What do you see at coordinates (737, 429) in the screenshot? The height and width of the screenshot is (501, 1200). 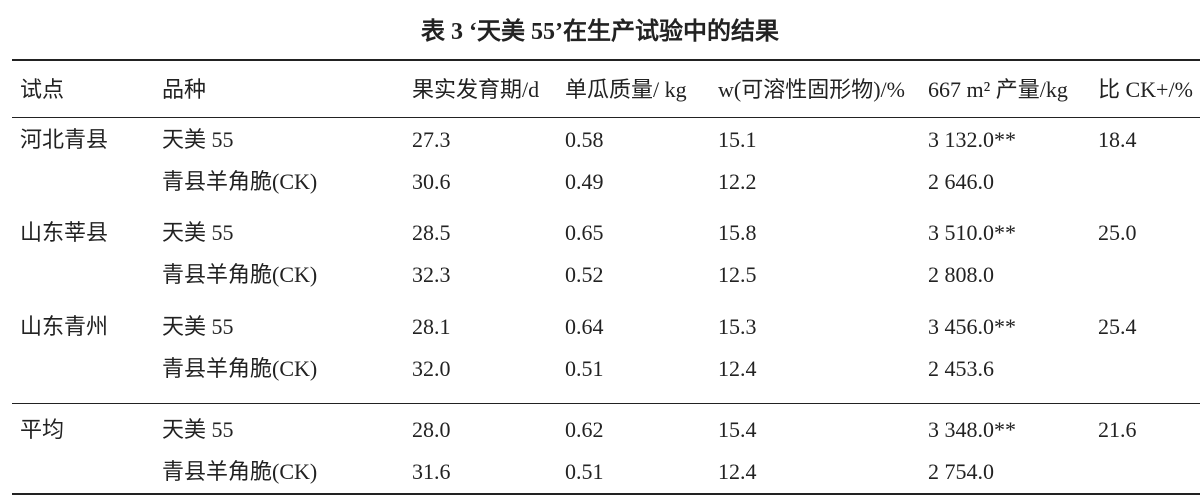 I see `soluble-solids: 15.4` at bounding box center [737, 429].